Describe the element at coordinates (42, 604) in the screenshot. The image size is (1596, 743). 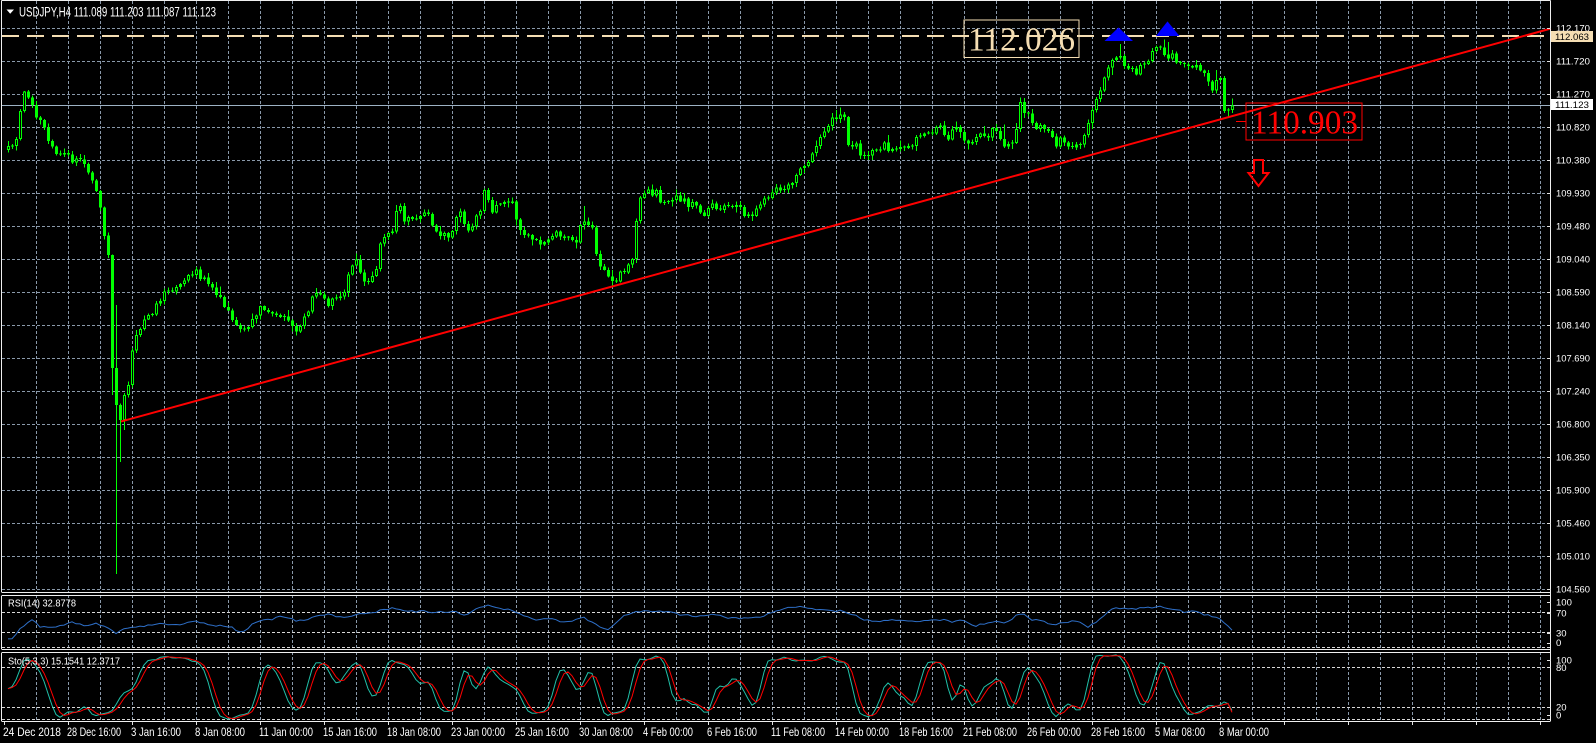
I see `svg-text: RSI(14) 32.8778` at that location.